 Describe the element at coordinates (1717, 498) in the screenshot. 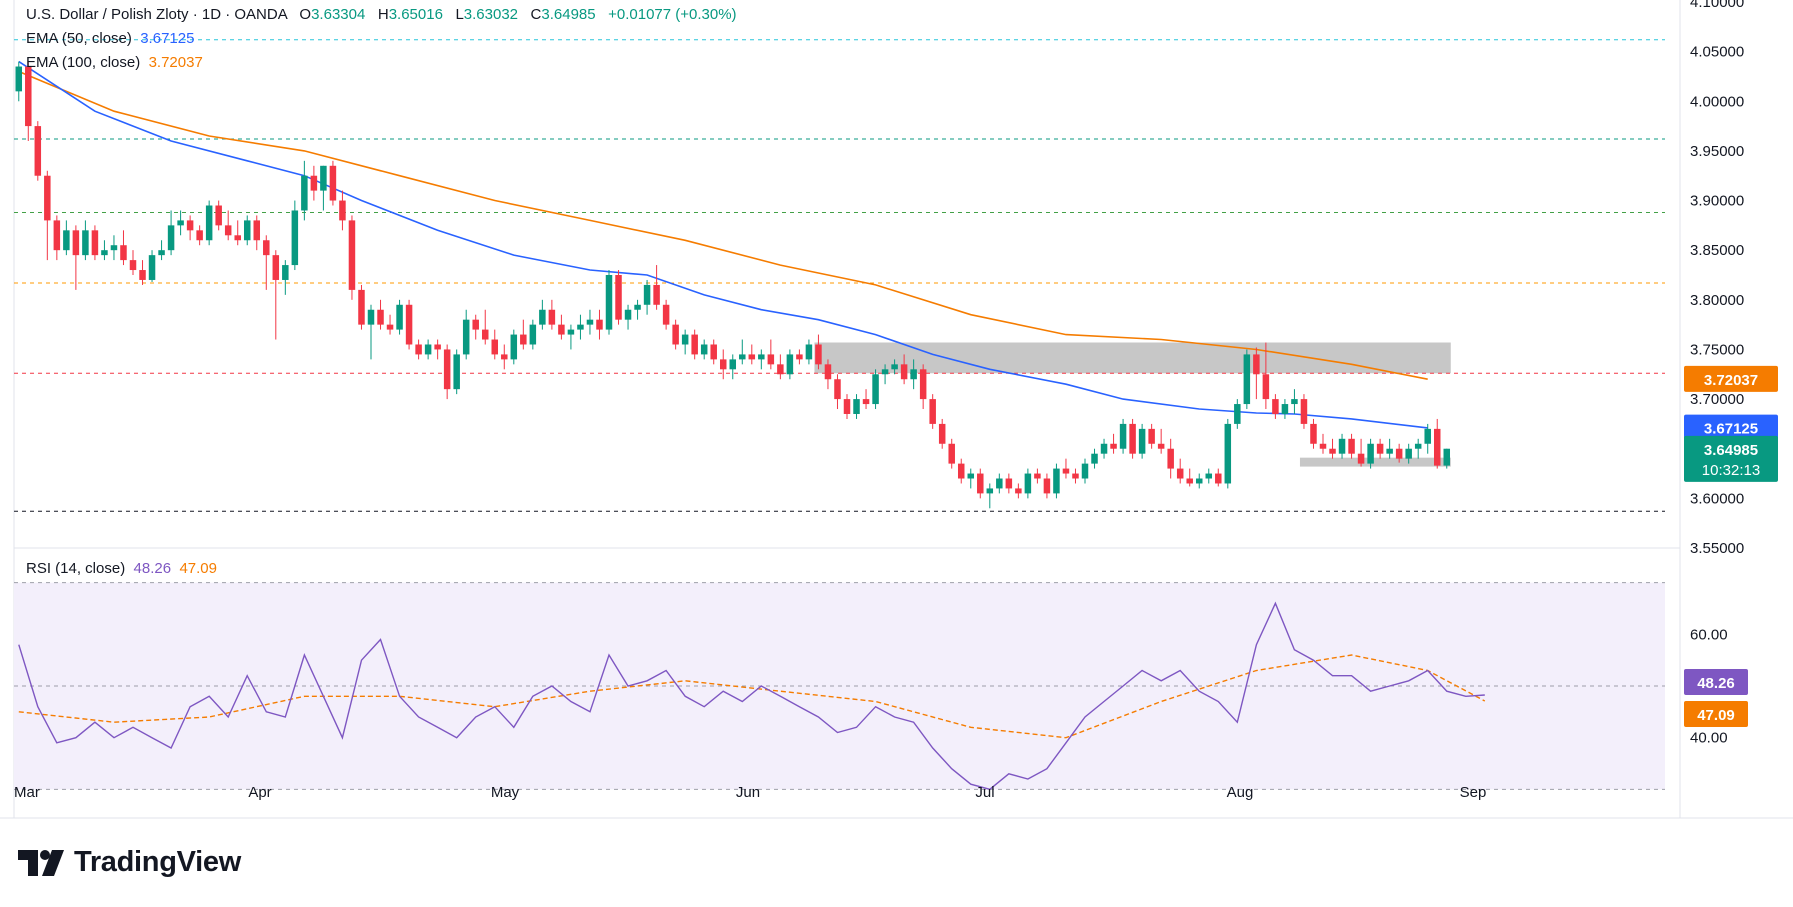

I see `price-tick-label: 3.60000` at that location.